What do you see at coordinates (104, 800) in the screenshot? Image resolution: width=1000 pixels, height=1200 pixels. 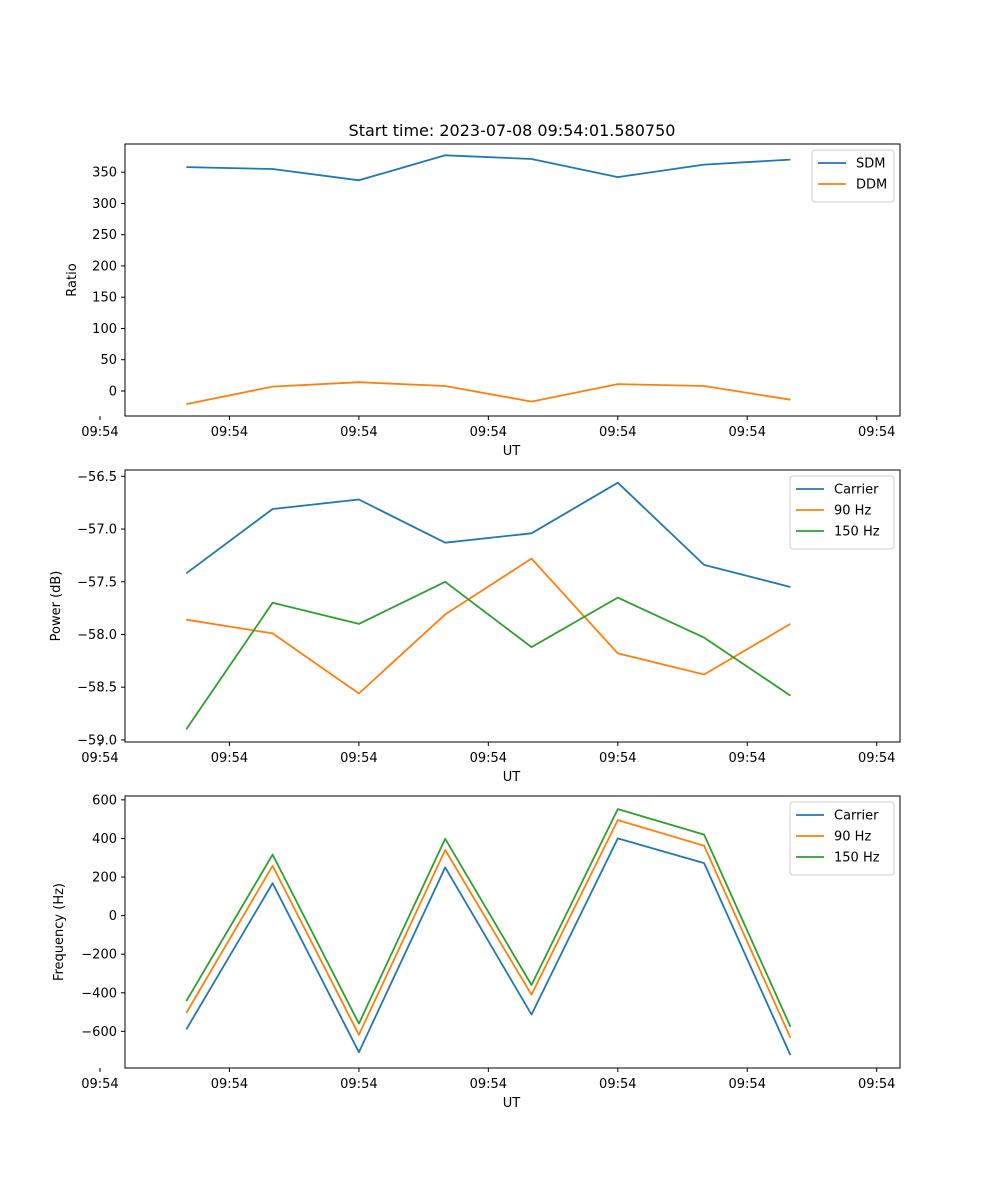 I see `y-tick-label: 600` at bounding box center [104, 800].